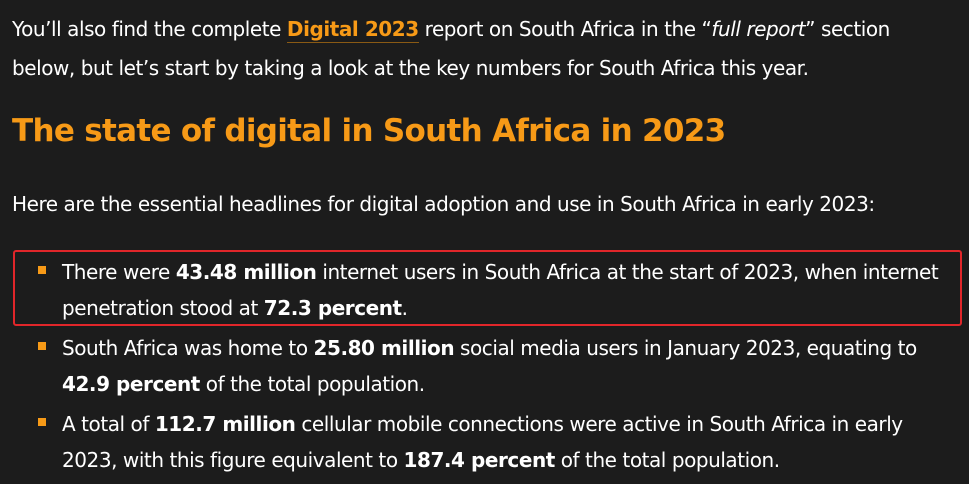  What do you see at coordinates (225, 424) in the screenshot?
I see `item-bold-value: 112.7 million` at bounding box center [225, 424].